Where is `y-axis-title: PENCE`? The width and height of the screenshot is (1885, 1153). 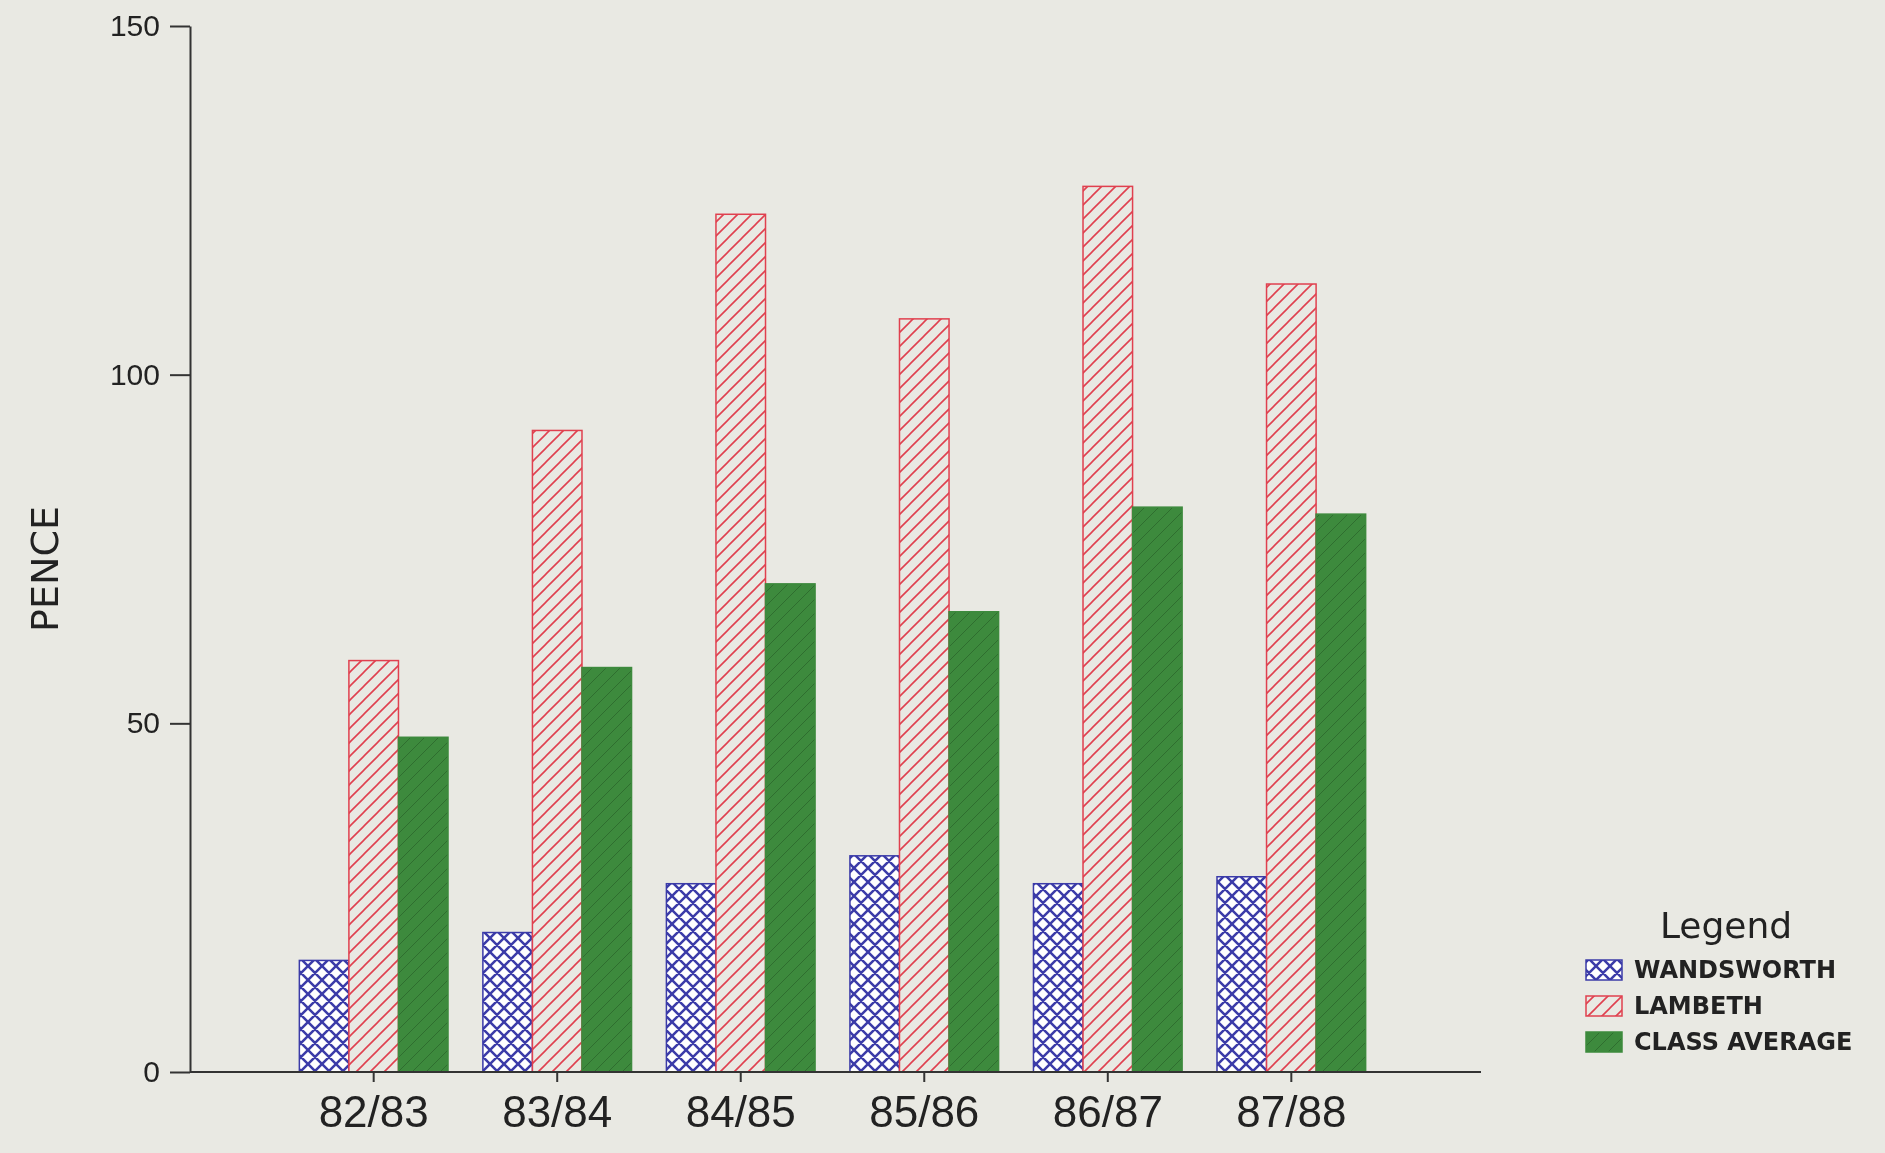
y-axis-title: PENCE is located at coordinates (45, 569).